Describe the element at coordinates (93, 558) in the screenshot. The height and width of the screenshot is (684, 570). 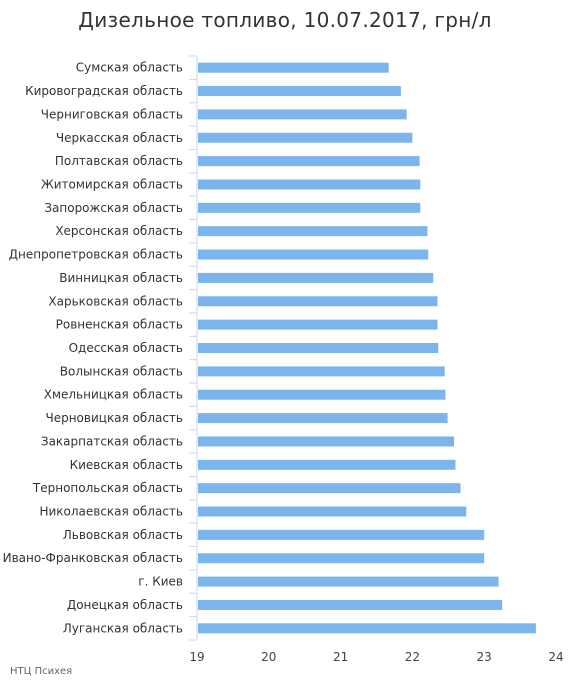
I see `category-label: Ивано-Франковская область` at that location.